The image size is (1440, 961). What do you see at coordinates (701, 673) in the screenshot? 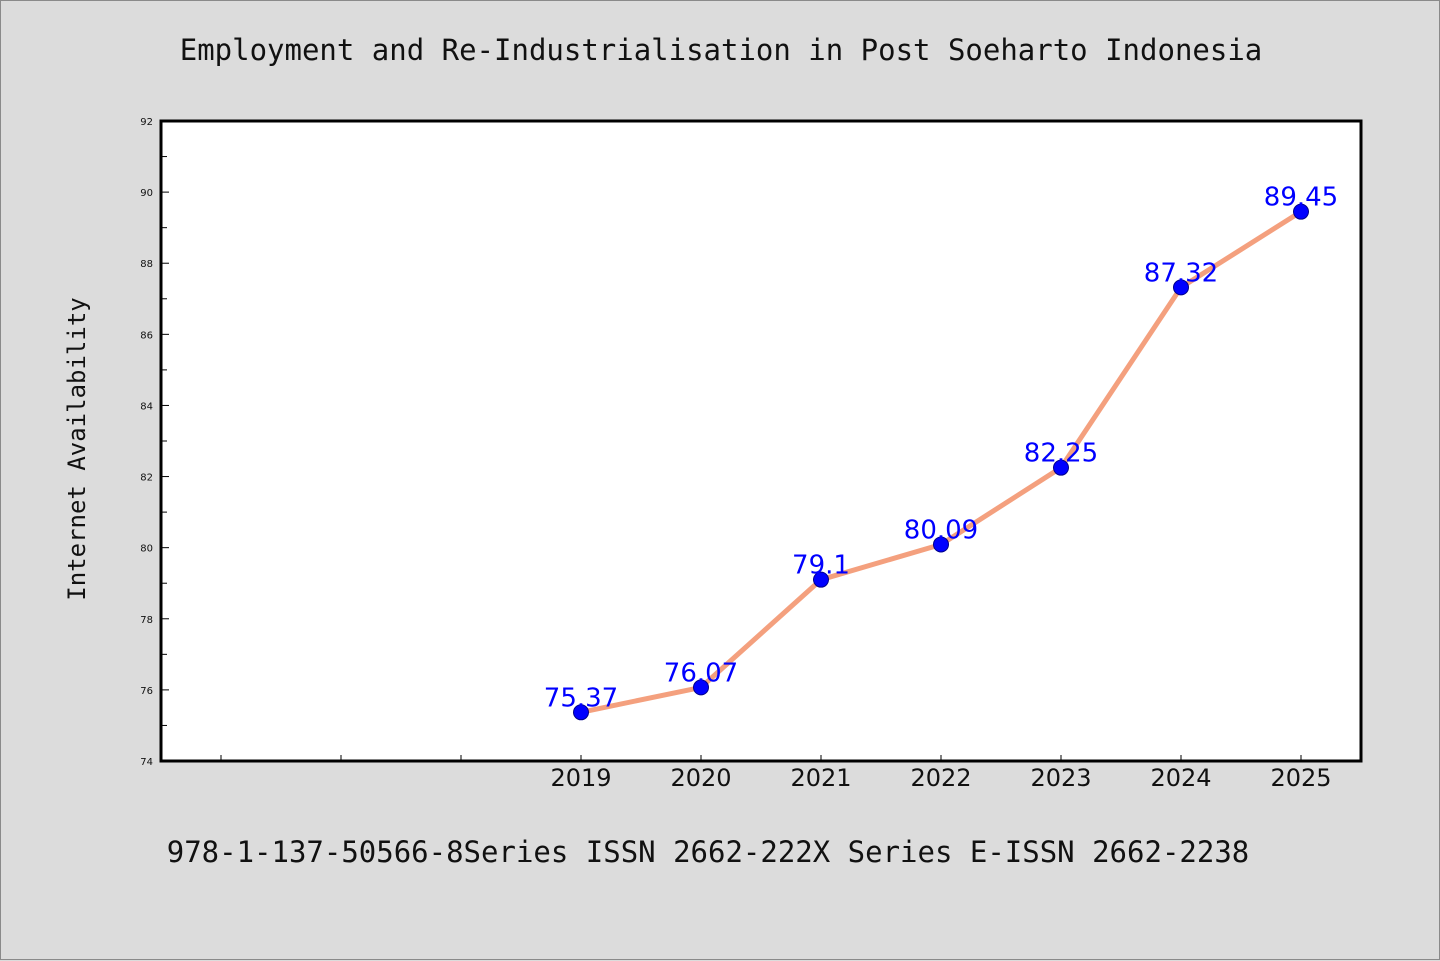
I see `data-value-label: 76.07` at bounding box center [701, 673].